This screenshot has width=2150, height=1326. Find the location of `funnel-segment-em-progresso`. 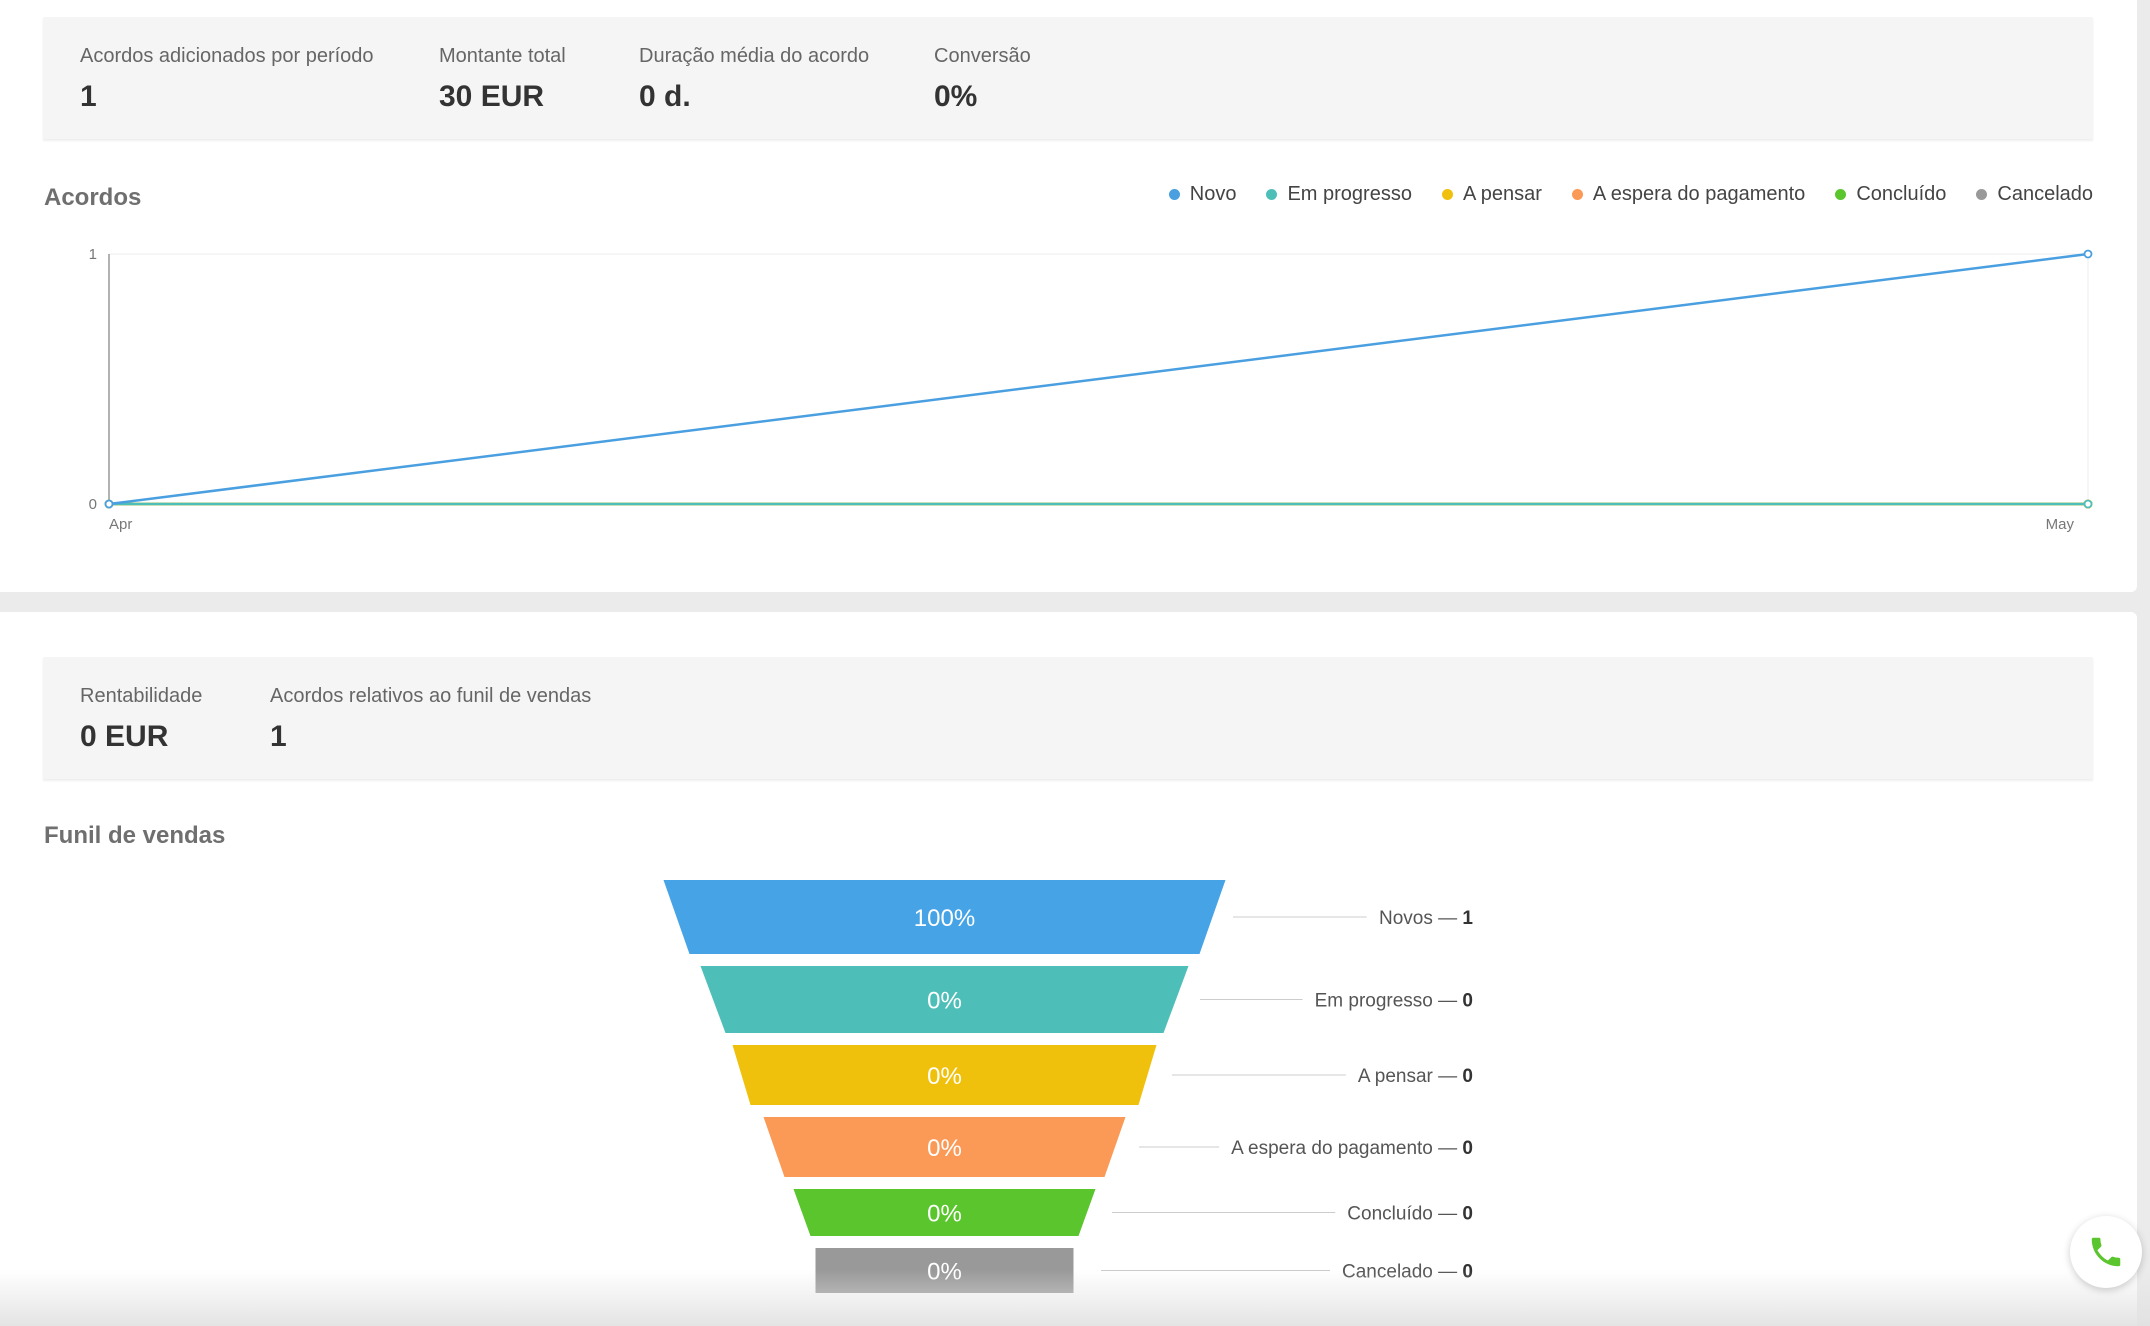

funnel-segment-em-progresso is located at coordinates (944, 999).